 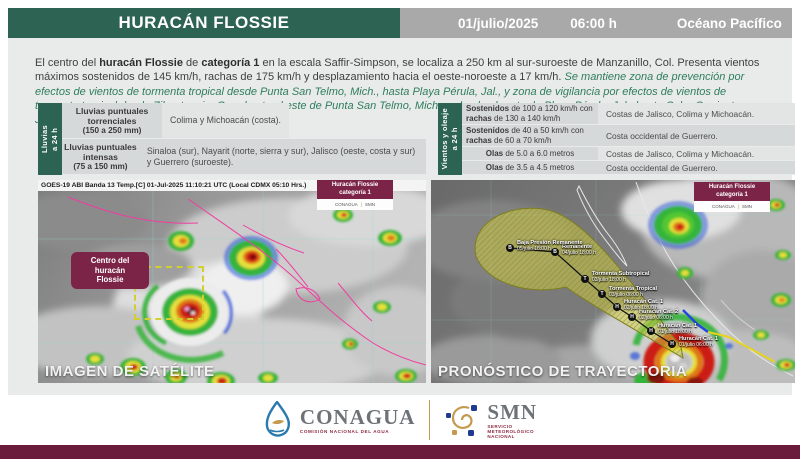 What do you see at coordinates (450, 139) in the screenshot?
I see `wind-table-side-header: Vientos y oleaje a 24 h` at bounding box center [450, 139].